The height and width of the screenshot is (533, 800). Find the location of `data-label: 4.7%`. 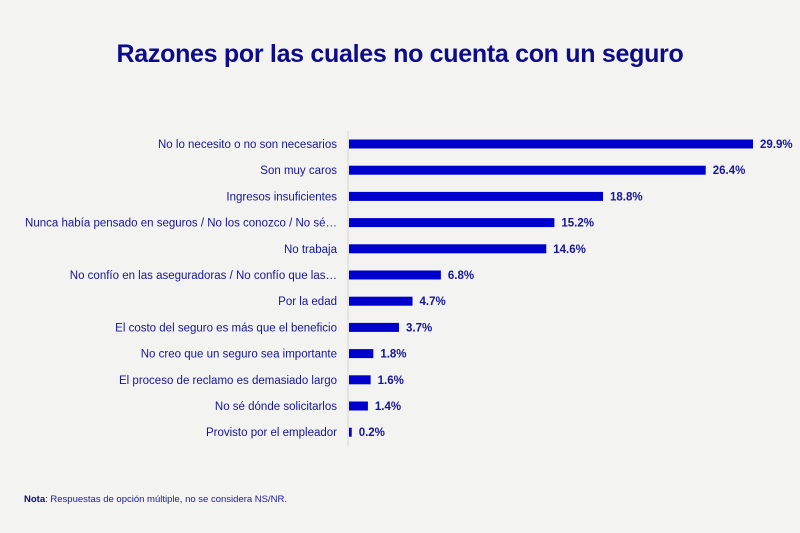

data-label: 4.7% is located at coordinates (433, 302).